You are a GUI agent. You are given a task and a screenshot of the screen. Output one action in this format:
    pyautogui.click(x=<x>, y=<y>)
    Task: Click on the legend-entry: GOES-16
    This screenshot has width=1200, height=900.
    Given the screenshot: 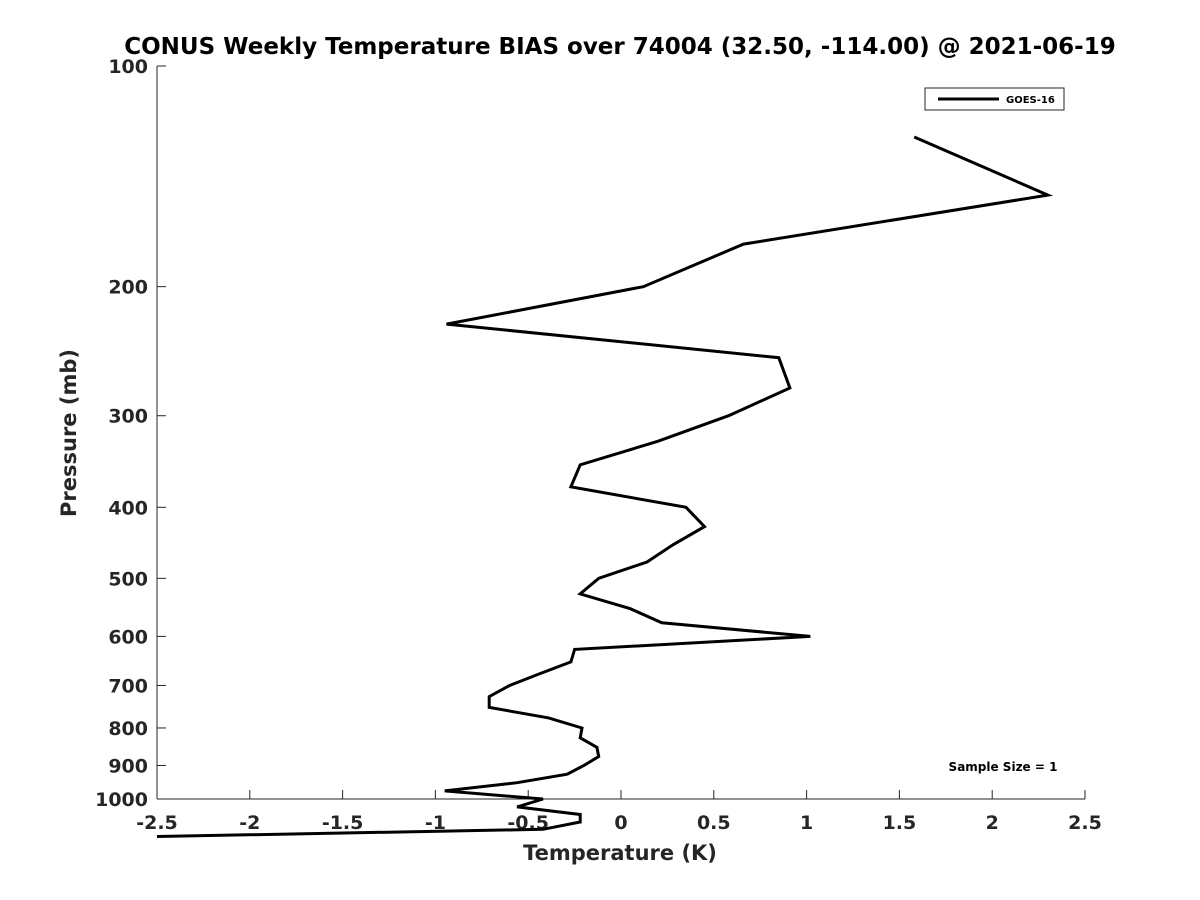 What is the action you would take?
    pyautogui.click(x=1030, y=100)
    